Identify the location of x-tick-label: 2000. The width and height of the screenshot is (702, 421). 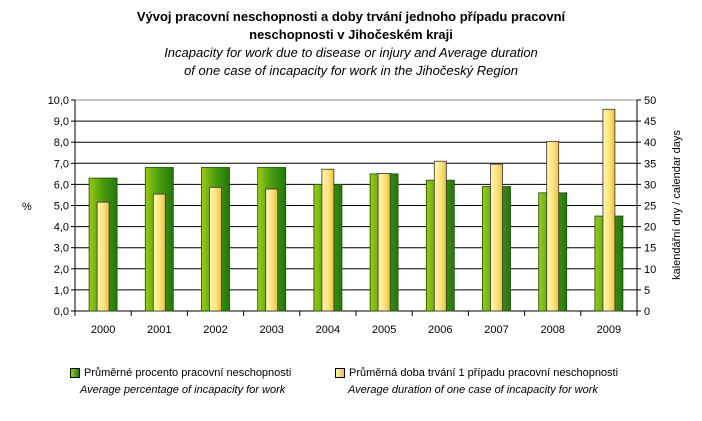
(103, 330).